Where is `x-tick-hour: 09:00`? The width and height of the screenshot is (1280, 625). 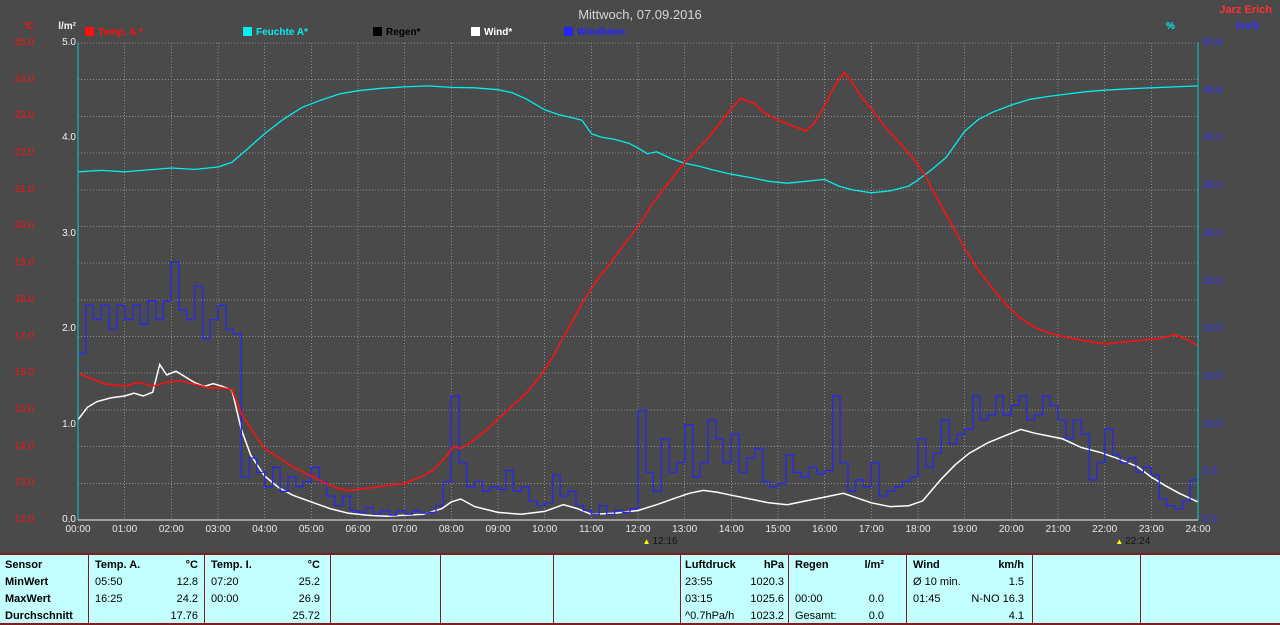 x-tick-hour: 09:00 is located at coordinates (498, 529).